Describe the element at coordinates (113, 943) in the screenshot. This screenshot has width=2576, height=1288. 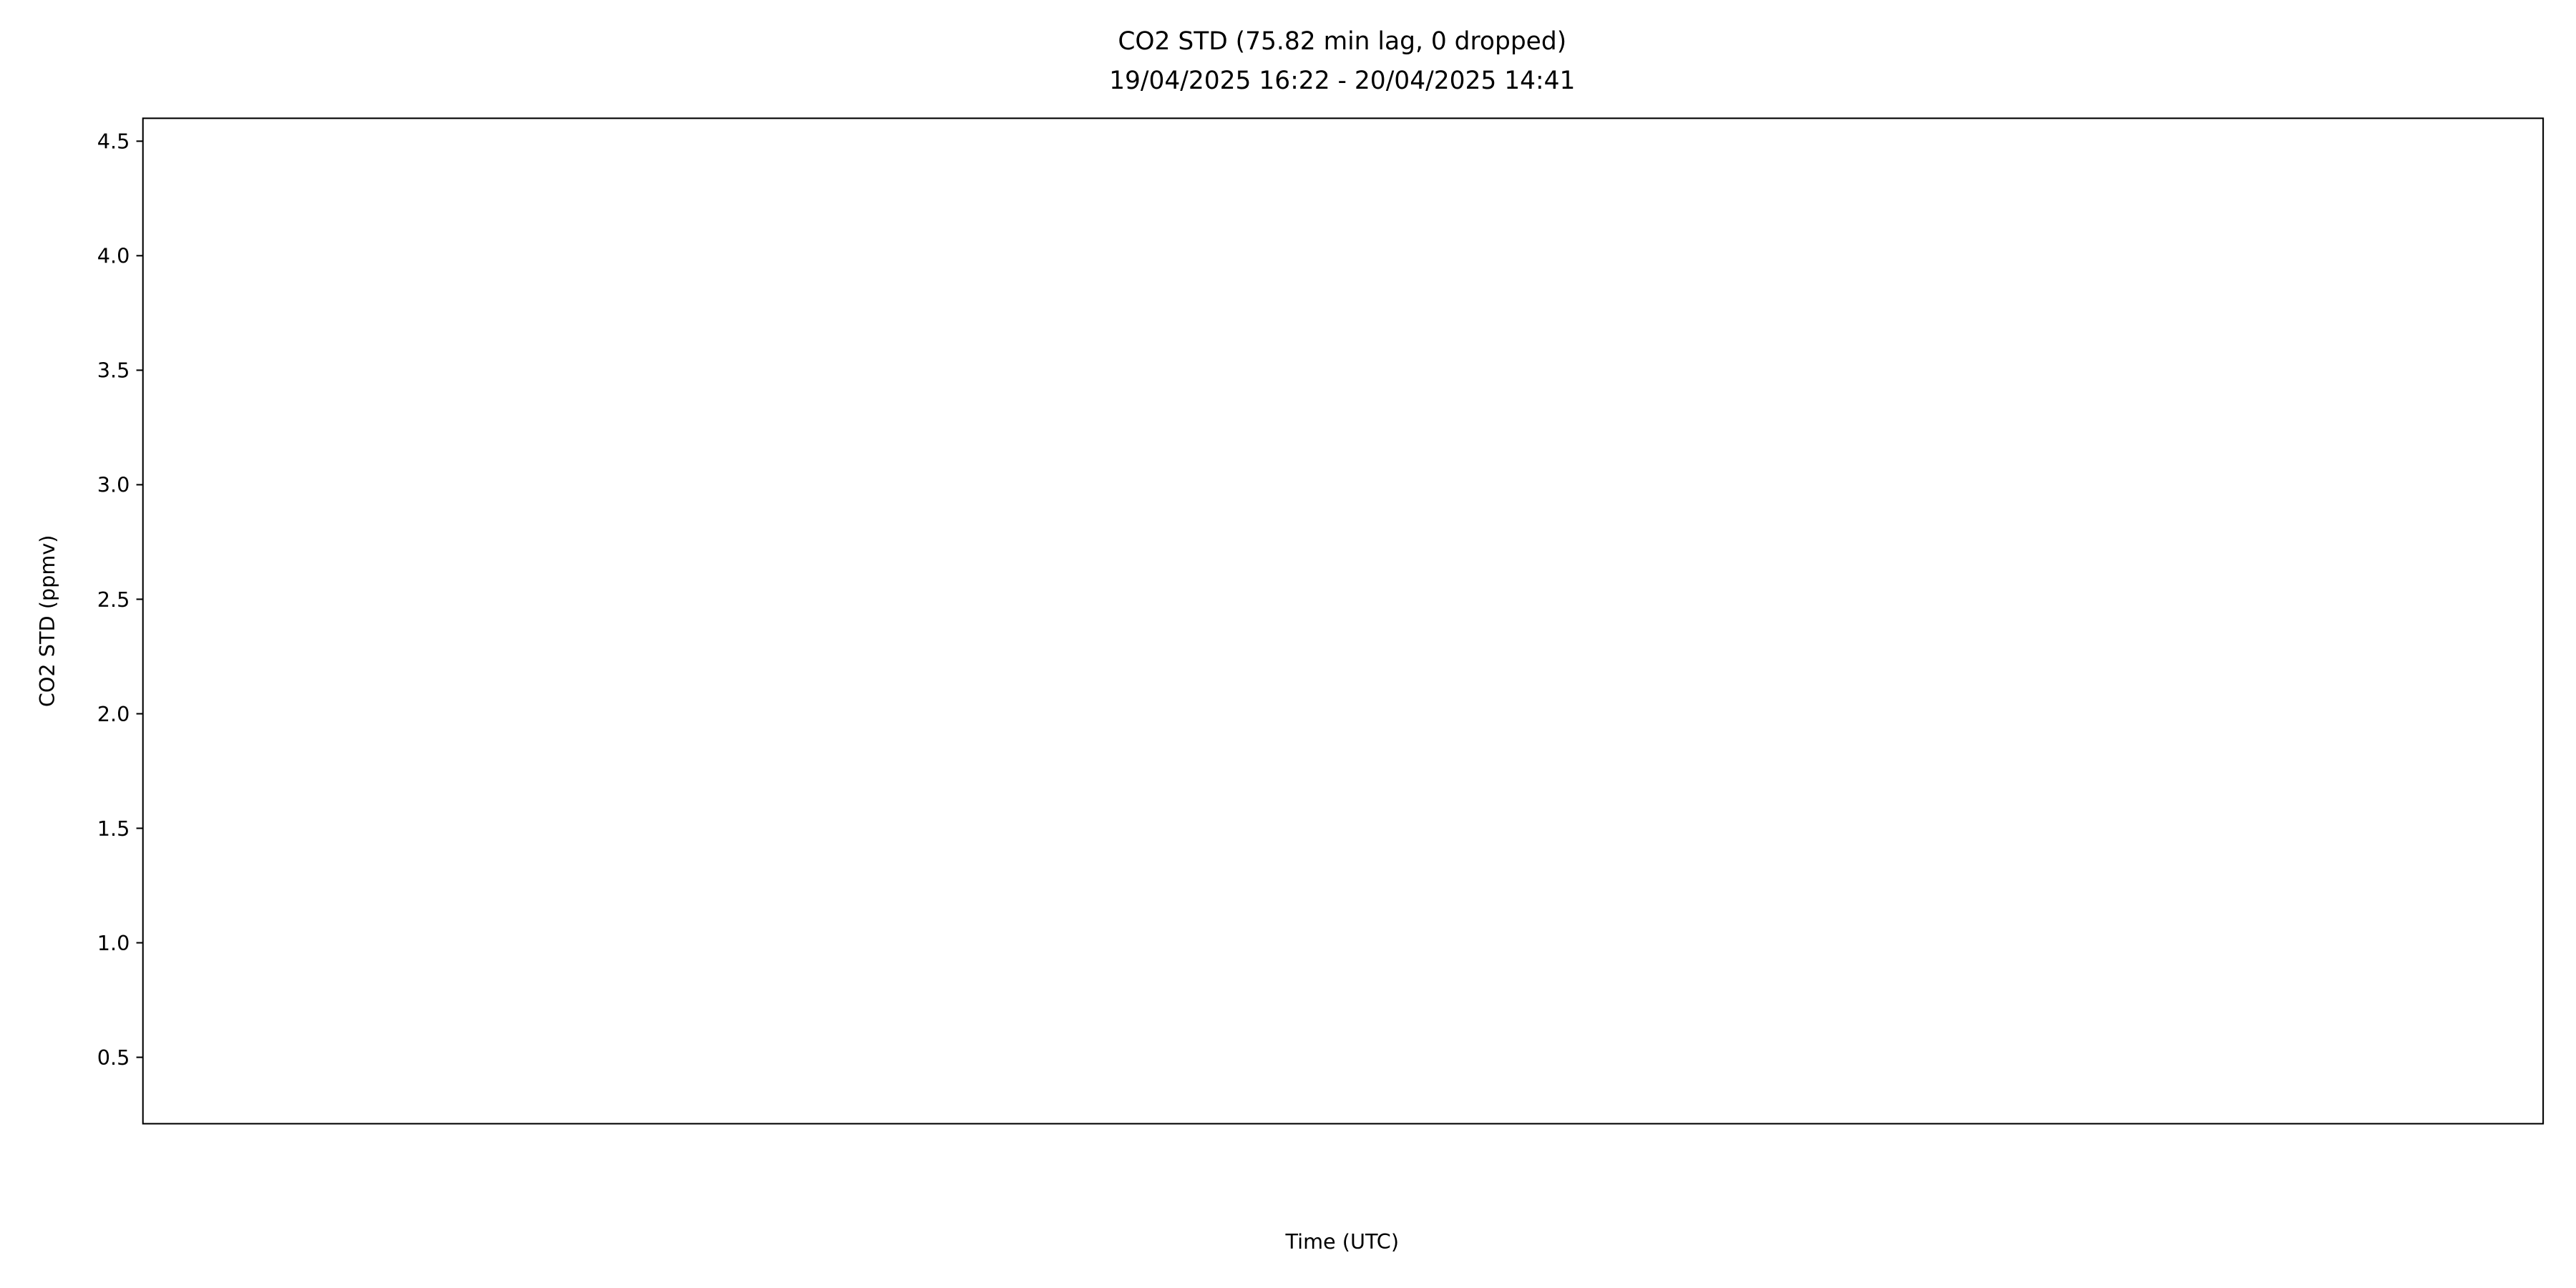
I see `y-tick-label: 1.0` at that location.